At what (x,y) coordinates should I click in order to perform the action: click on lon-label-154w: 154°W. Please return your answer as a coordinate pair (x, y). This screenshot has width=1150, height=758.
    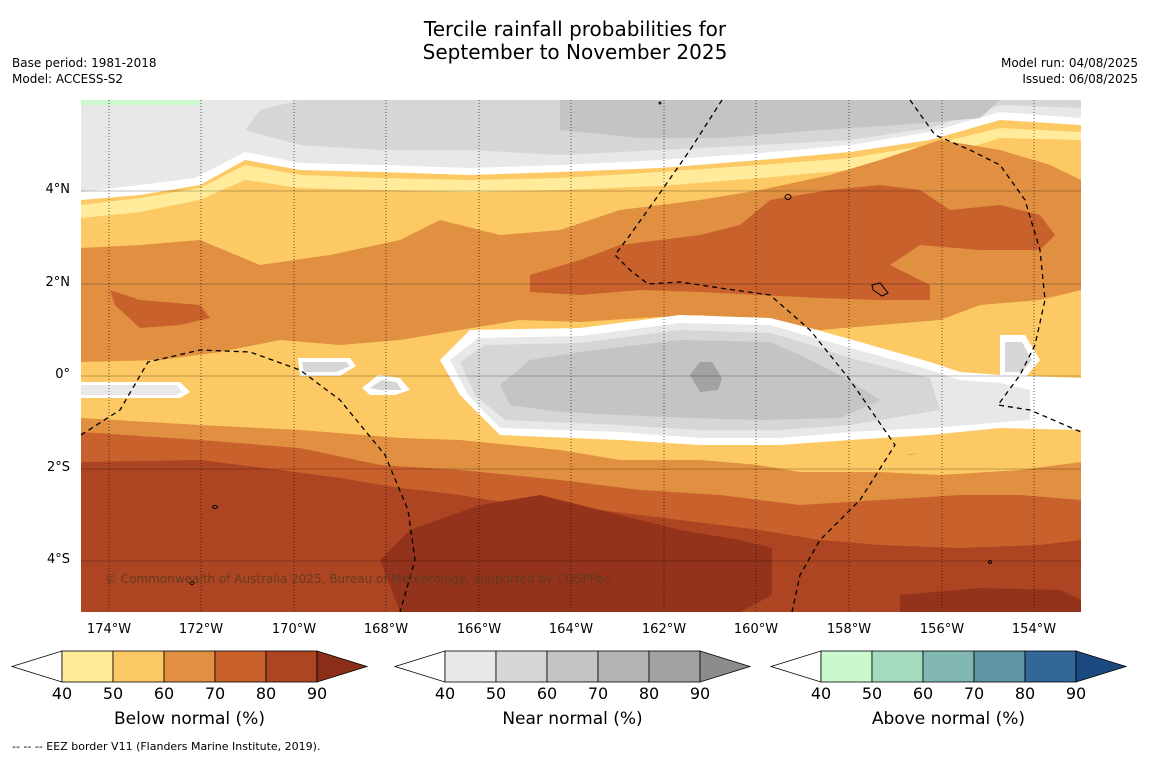
    Looking at the image, I should click on (1034, 629).